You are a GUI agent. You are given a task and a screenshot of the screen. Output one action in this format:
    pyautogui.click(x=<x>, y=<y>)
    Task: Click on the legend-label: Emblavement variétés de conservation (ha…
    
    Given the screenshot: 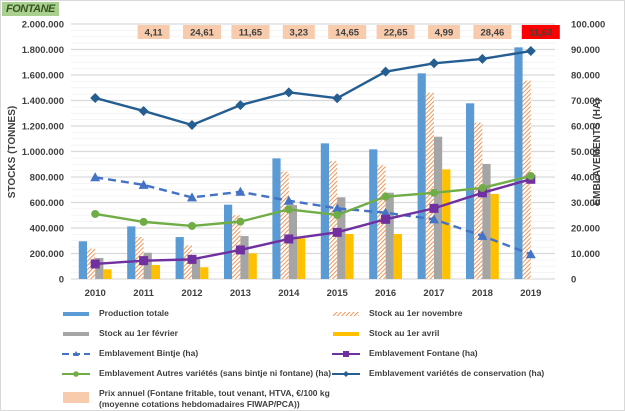 What is the action you would take?
    pyautogui.click(x=457, y=373)
    